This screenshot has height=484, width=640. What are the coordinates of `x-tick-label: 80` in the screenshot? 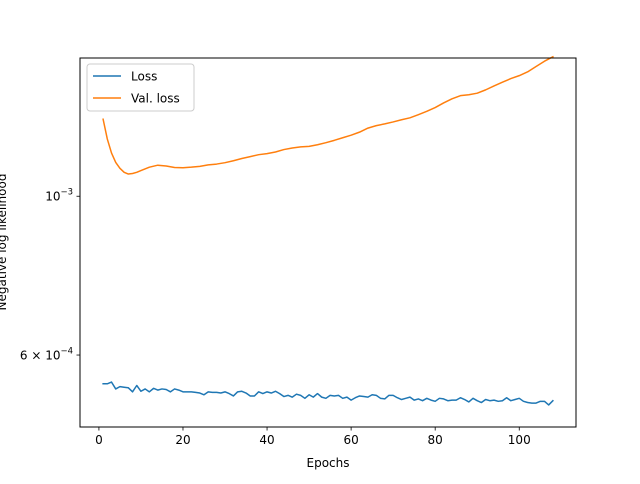 It's located at (435, 440).